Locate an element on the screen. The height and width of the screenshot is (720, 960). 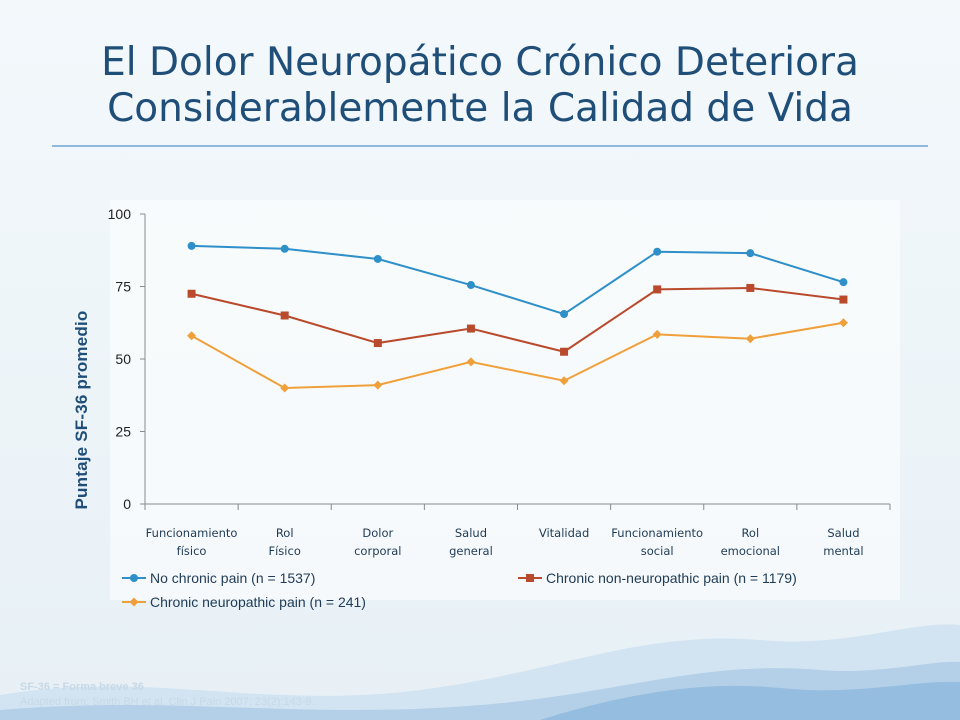
y-tick-label: 0 is located at coordinates (127, 504).